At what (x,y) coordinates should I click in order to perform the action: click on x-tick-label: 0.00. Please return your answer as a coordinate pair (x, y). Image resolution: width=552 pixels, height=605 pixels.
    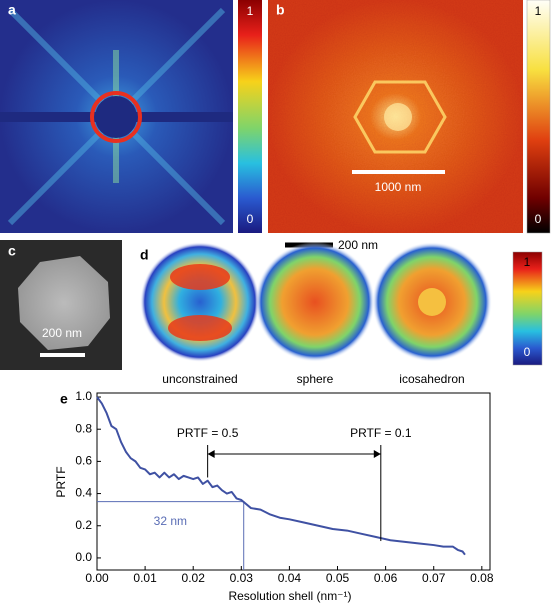
    Looking at the image, I should click on (97, 578).